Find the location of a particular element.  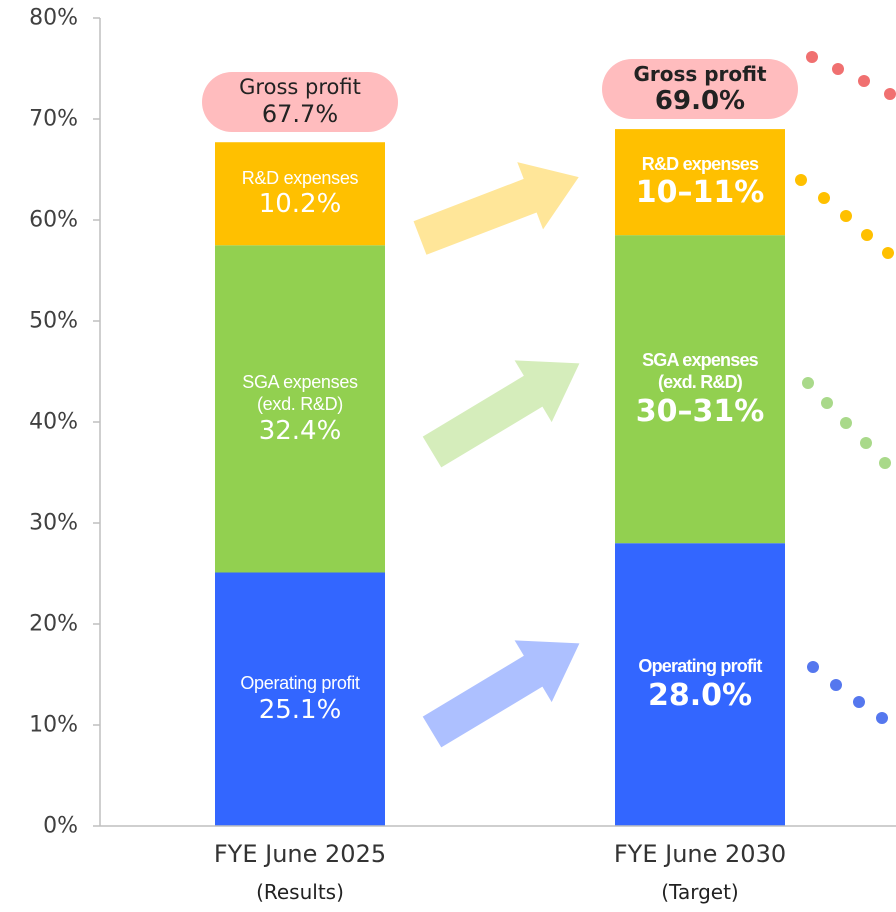

segment-label: SGA expenses (exd. R&D) 30–31% is located at coordinates (700, 389).